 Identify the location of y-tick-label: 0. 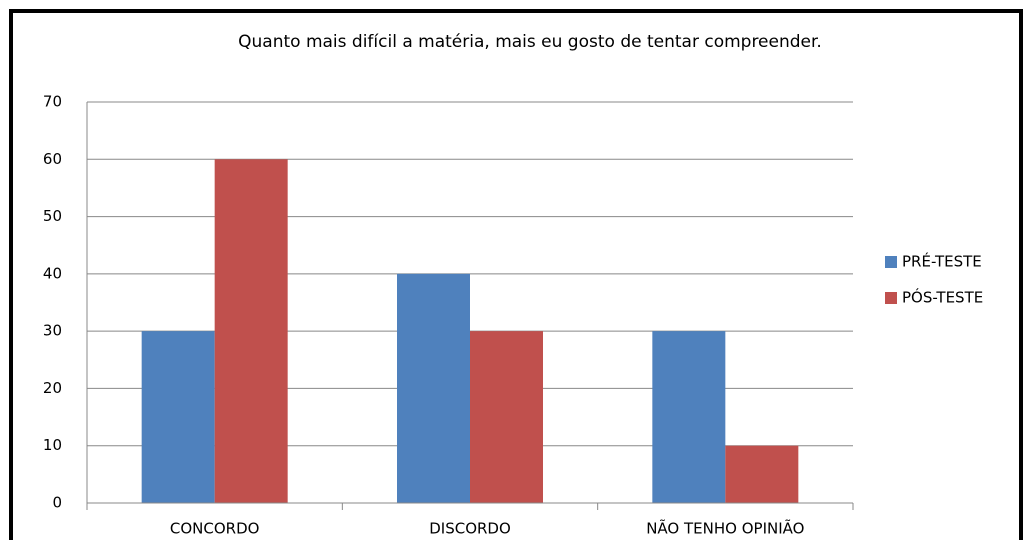
(57, 503).